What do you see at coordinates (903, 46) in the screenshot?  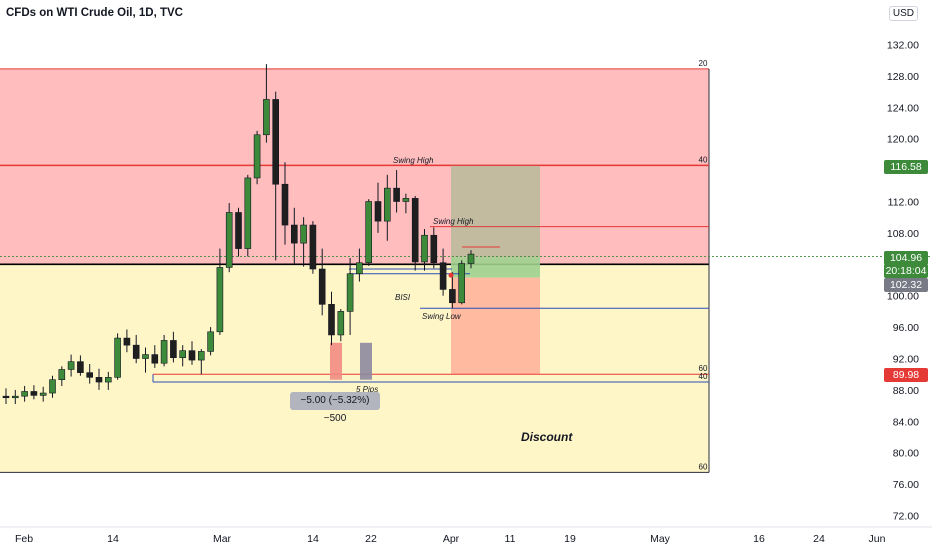 I see `y-tick-label: 132.00` at bounding box center [903, 46].